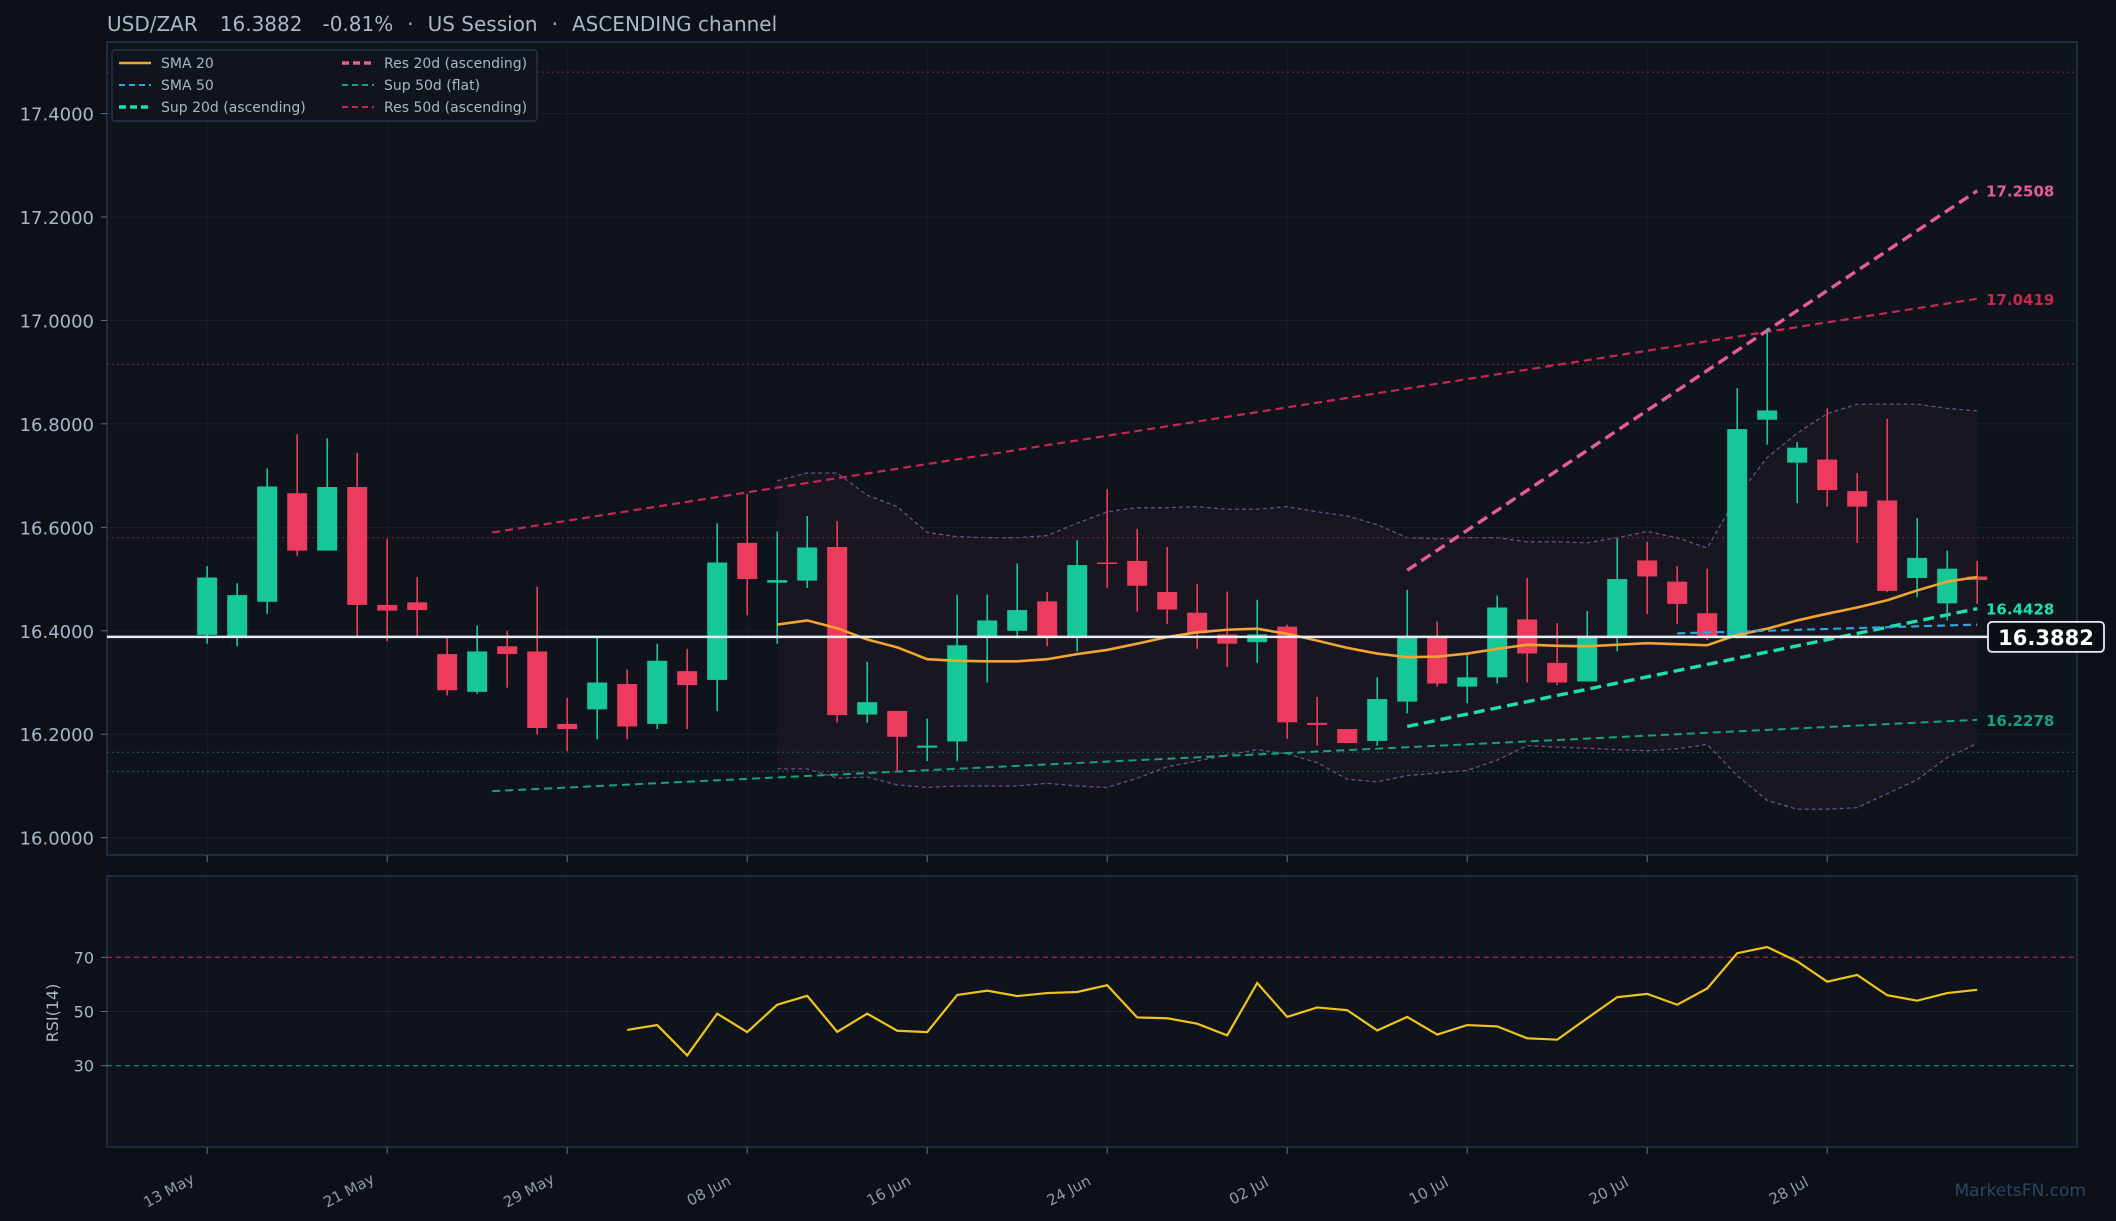 The height and width of the screenshot is (1221, 2116). I want to click on sup50-trendline, so click(1235, 755).